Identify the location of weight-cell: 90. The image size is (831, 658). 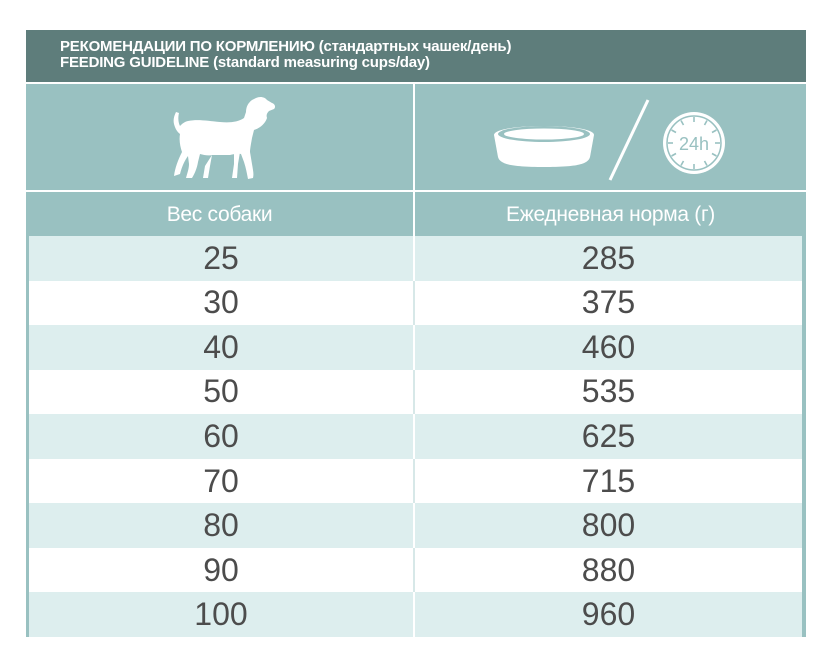
(221, 569).